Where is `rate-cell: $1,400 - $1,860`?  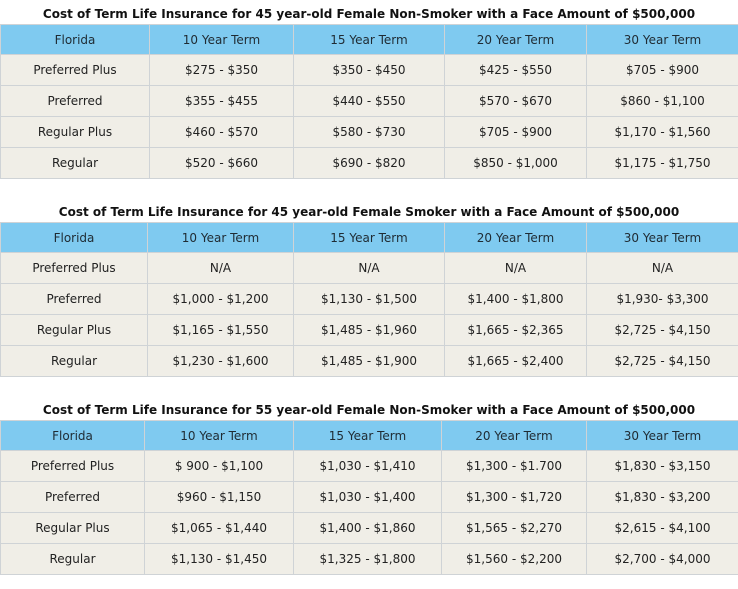 rate-cell: $1,400 - $1,860 is located at coordinates (367, 528).